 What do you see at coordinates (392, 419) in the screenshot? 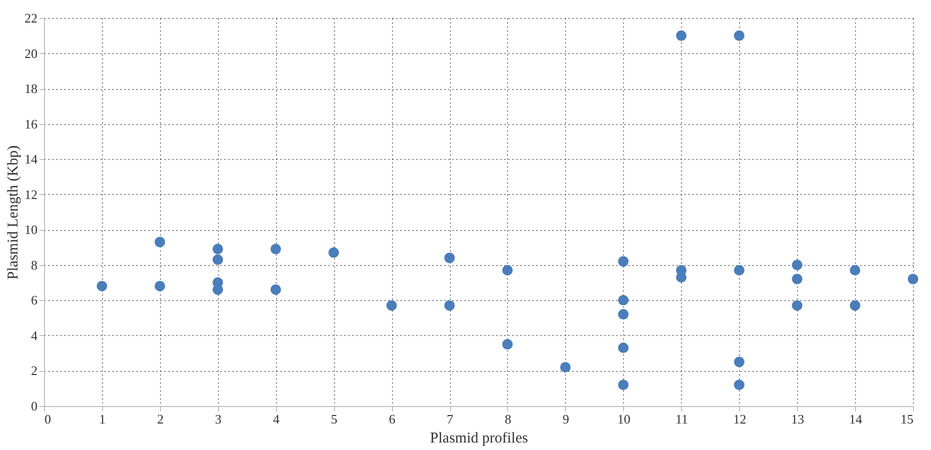
I see `x-tick-label: 6` at bounding box center [392, 419].